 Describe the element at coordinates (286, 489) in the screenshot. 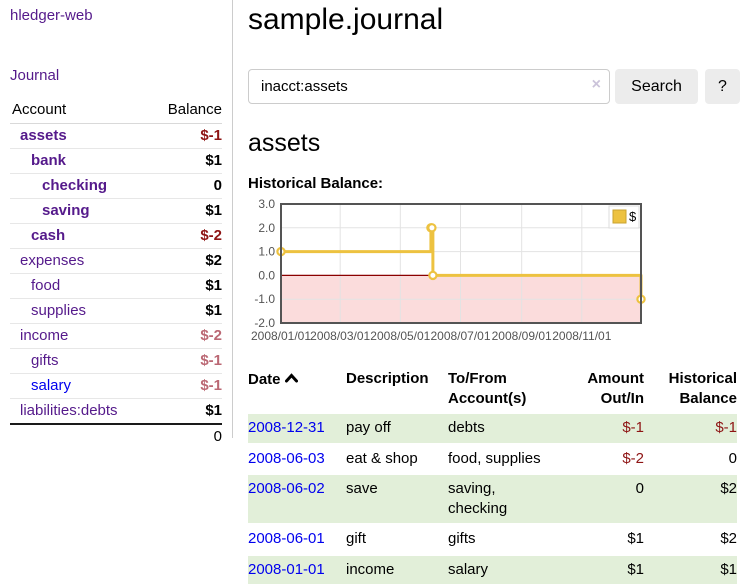

I see `transaction-date-link: 2008-06-02` at that location.